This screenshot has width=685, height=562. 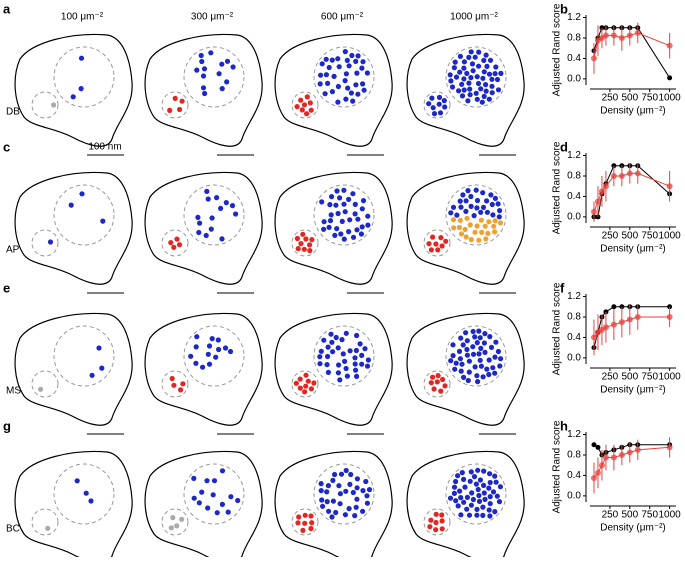 What do you see at coordinates (13, 112) in the screenshot?
I see `row-label: DB` at bounding box center [13, 112].